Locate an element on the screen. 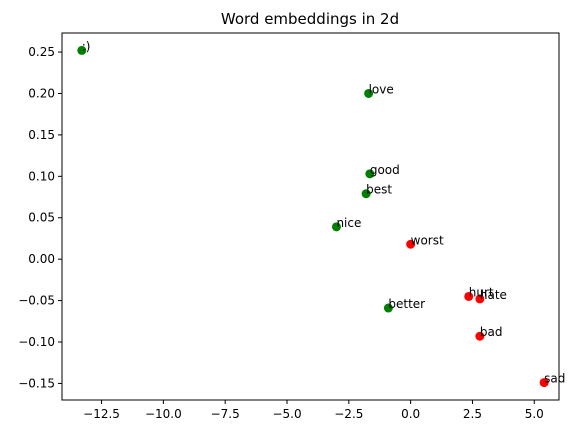 The height and width of the screenshot is (435, 570). y-axis: 0.25 0.20 0.15 0.10 0.05 0.00 −0.05 −0.10 −0.15 is located at coordinates (40, 217).